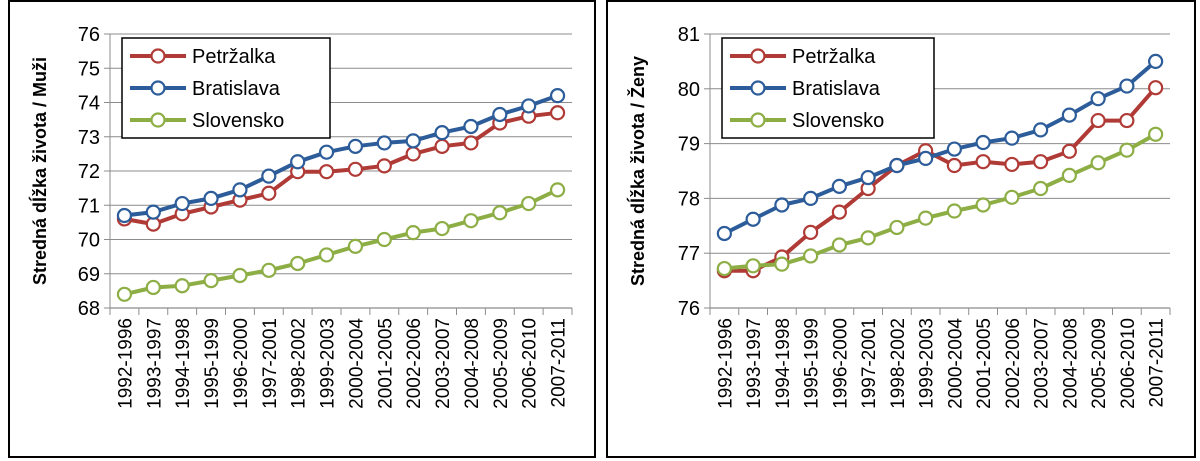 The image size is (1200, 461). Describe the element at coordinates (840, 363) in the screenshot. I see `x-tick-label: 1996-2000` at that location.